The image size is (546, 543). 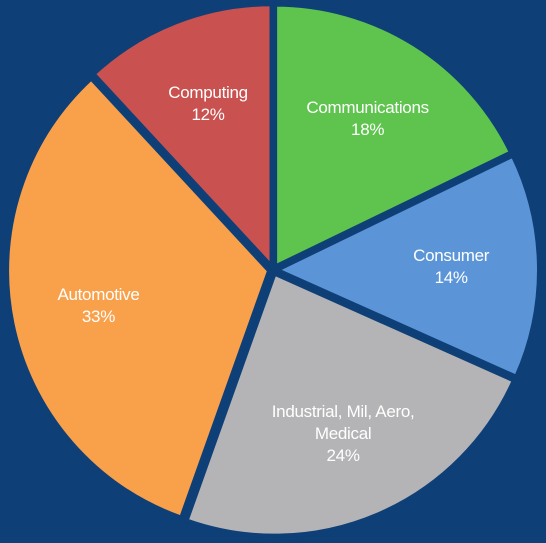 I want to click on slice-label: Automotive 33%, so click(x=98, y=306).